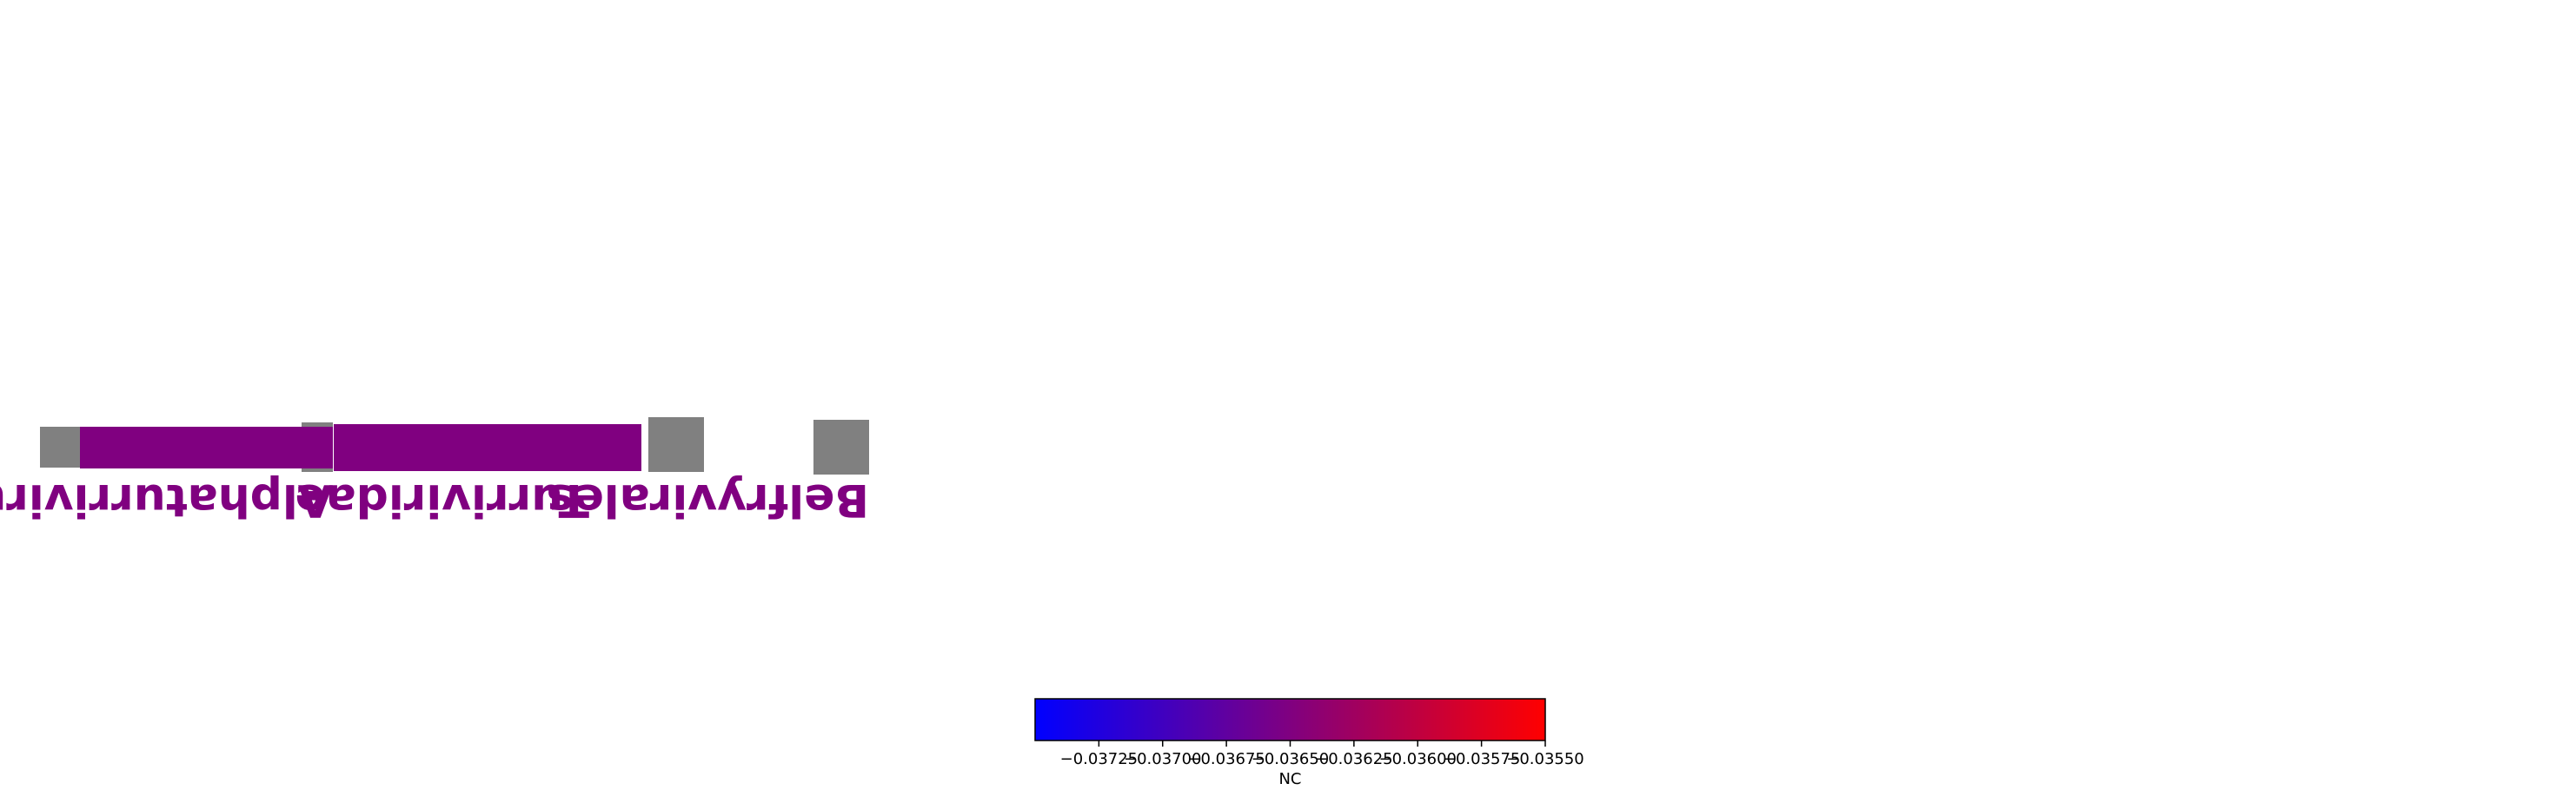  Describe the element at coordinates (1289, 779) in the screenshot. I see `colorbar-label: NC` at that location.